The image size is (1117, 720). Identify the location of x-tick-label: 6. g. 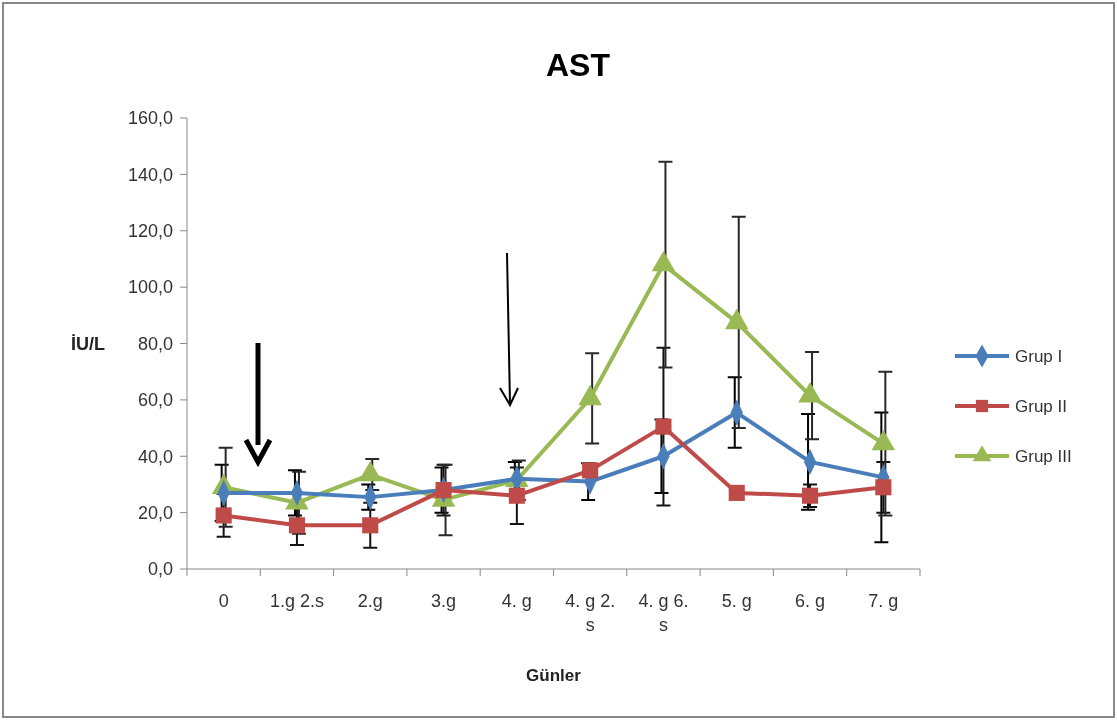
(810, 601).